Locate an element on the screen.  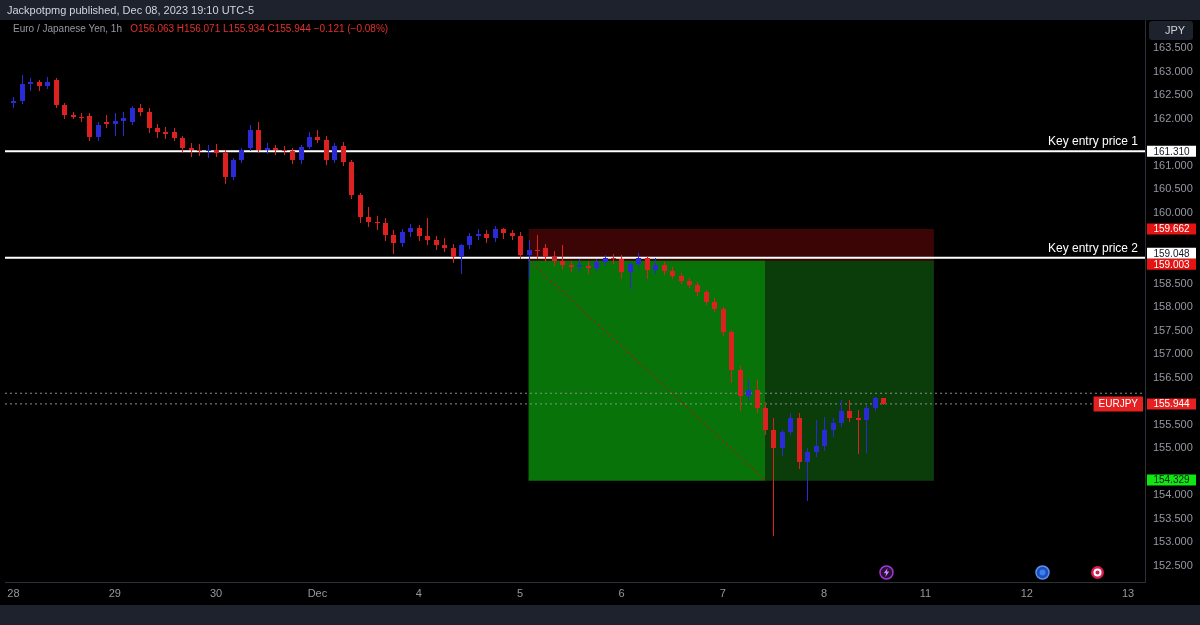
y-tick-label: 153.500 is located at coordinates (1173, 517).